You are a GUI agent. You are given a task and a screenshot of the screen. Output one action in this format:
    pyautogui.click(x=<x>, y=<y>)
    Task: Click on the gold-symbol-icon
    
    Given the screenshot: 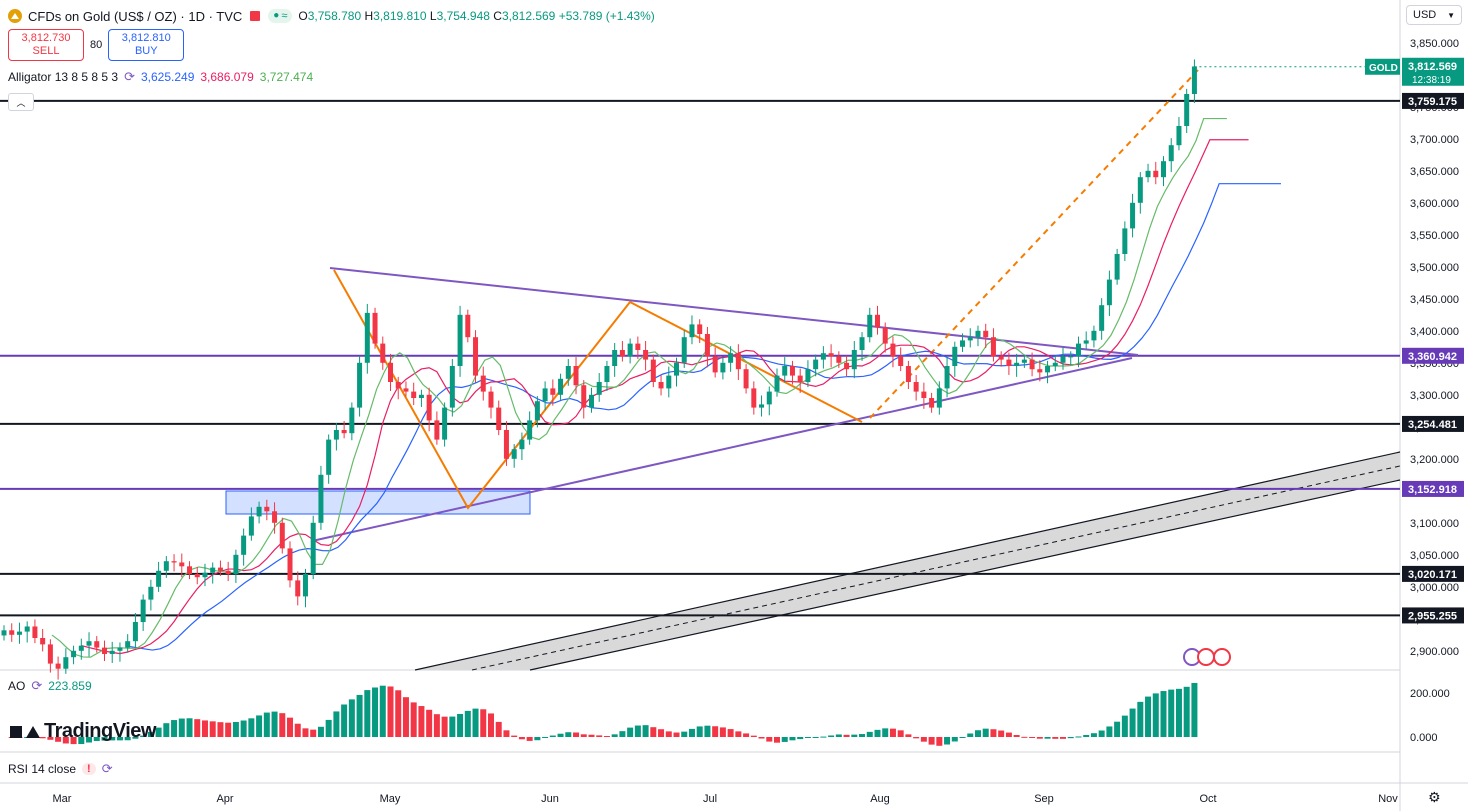 What is the action you would take?
    pyautogui.click(x=15, y=16)
    